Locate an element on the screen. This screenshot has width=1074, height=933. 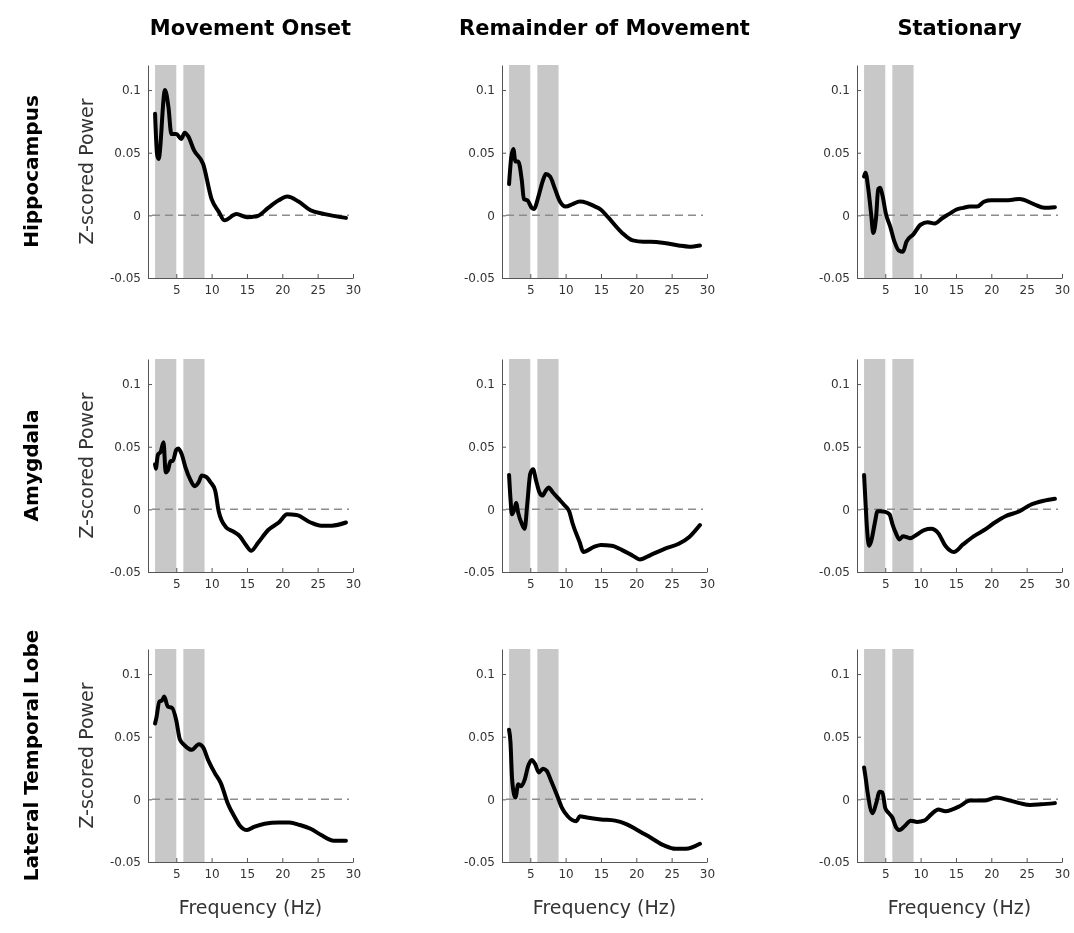
chart-title: Remainder of Movement is located at coordinates (604, 28).